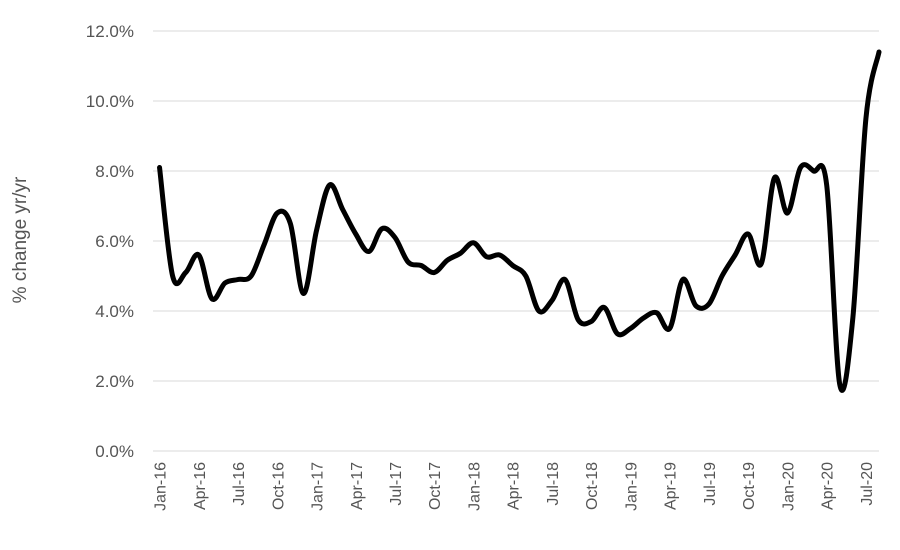 Image resolution: width=900 pixels, height=550 pixels. Describe the element at coordinates (592, 486) in the screenshot. I see `x-tick-label: Oct-18` at that location.